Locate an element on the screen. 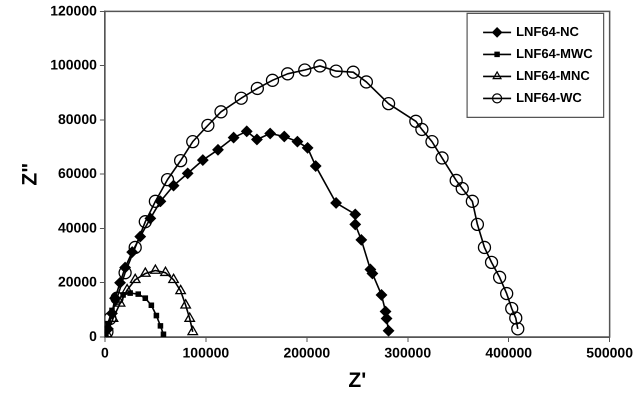 The width and height of the screenshot is (636, 402). y-tick-label: 40000 is located at coordinates (78, 227).